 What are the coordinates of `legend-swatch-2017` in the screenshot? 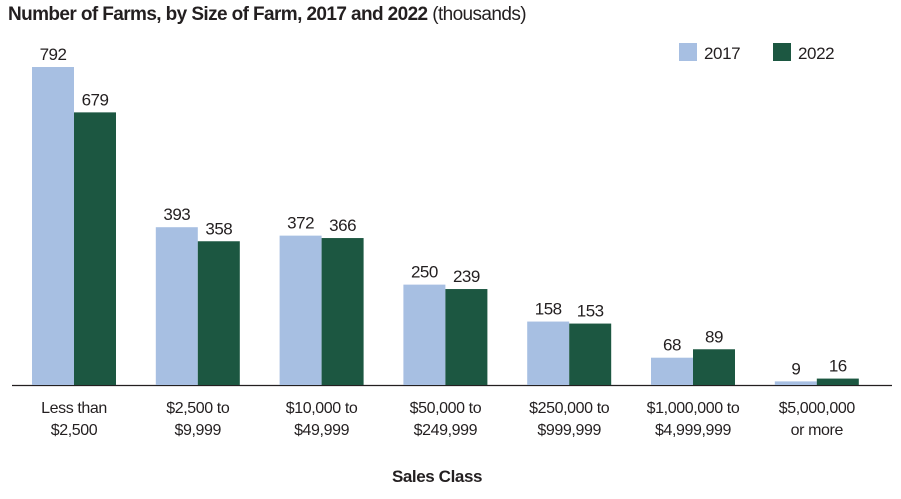 It's located at (688, 52).